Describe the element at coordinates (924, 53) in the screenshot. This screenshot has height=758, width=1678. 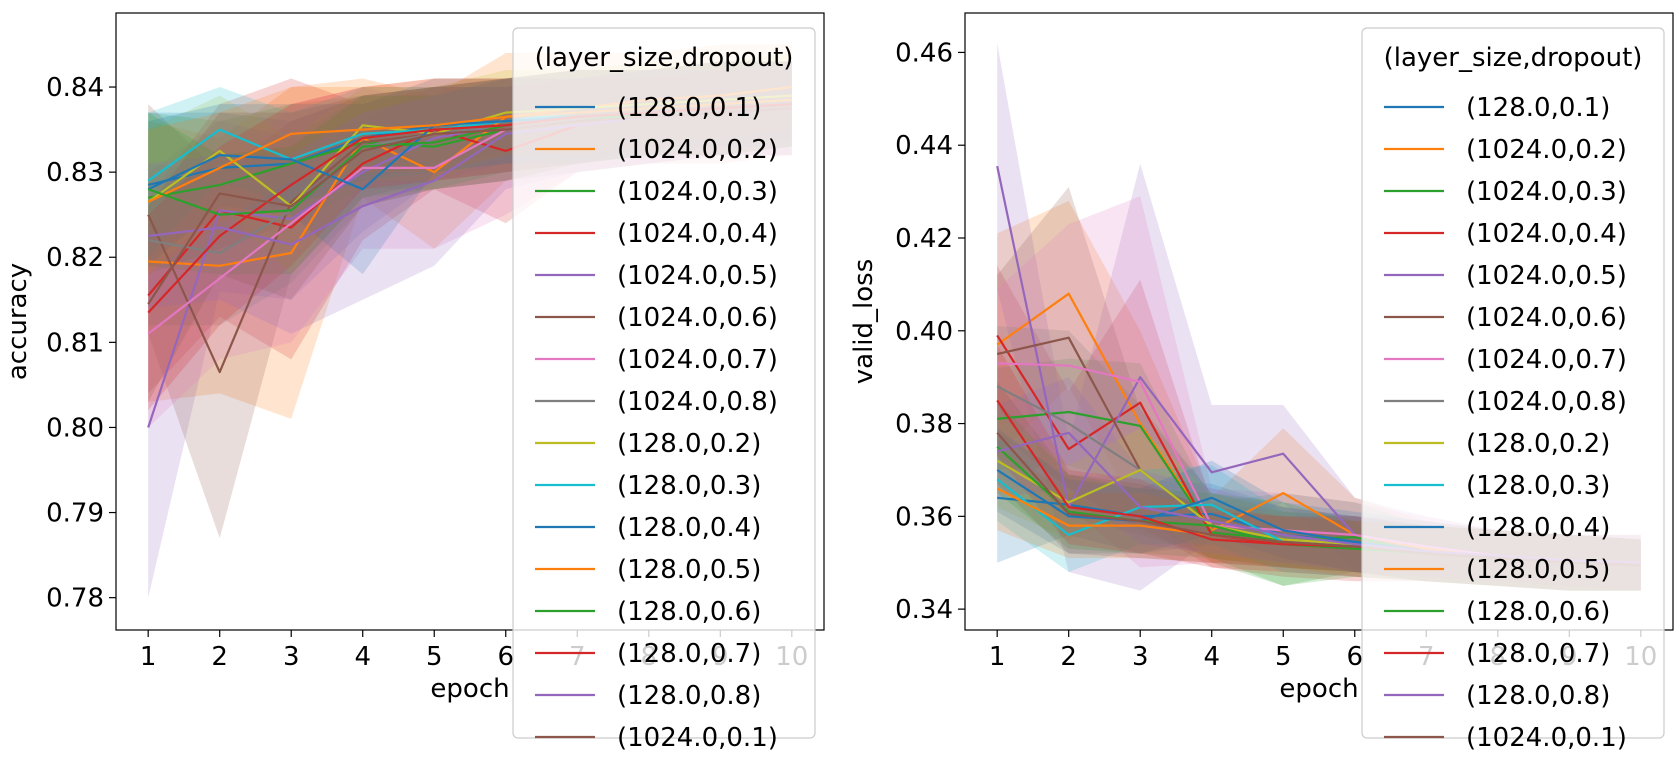
I see `y-tick-label: 0.46` at that location.